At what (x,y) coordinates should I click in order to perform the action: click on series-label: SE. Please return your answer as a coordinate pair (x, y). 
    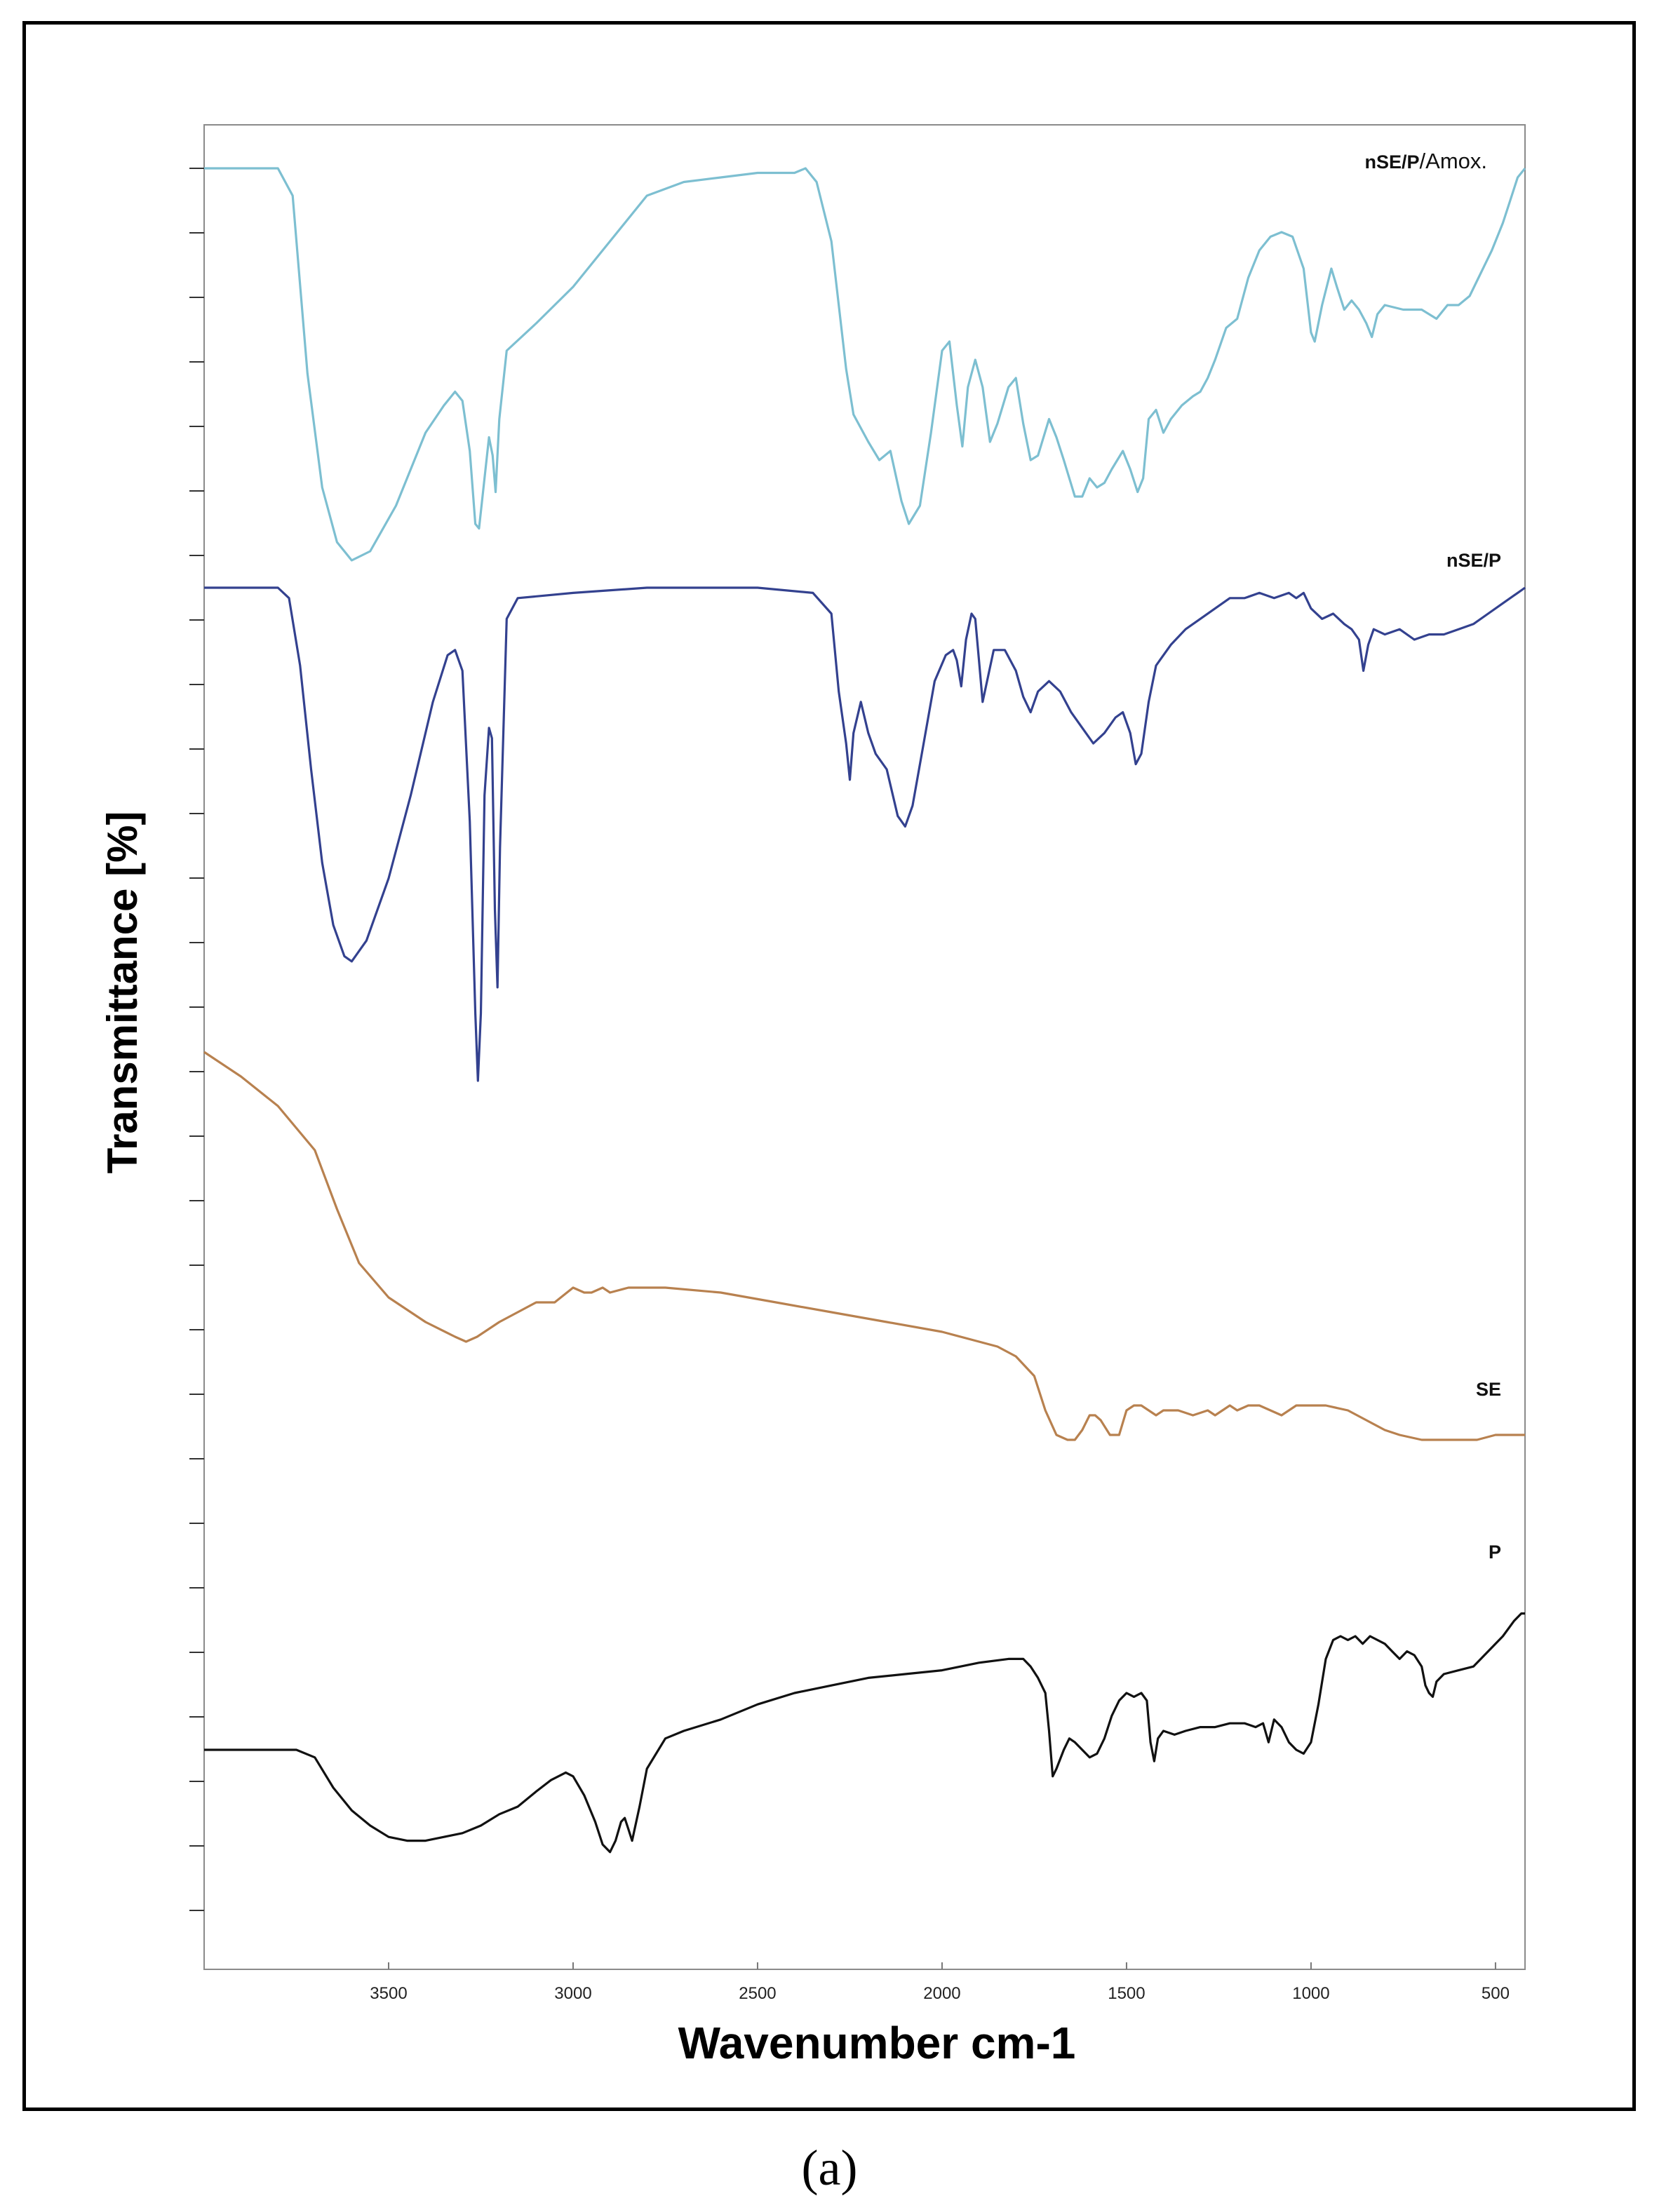
    Looking at the image, I should click on (1489, 1389).